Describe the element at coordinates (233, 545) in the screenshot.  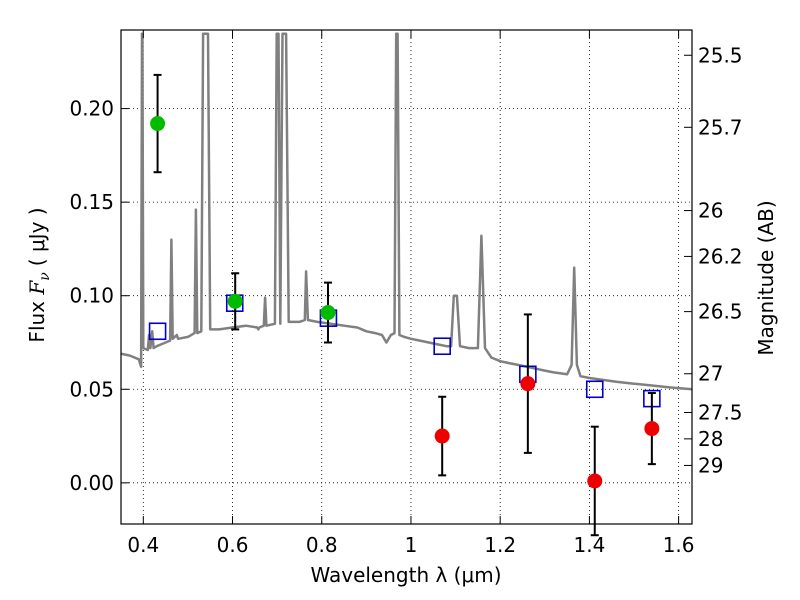
I see `x-tick-label: 0.6` at that location.